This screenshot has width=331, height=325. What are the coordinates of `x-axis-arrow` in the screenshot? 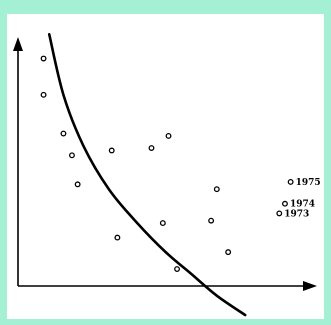 It's located at (310, 286).